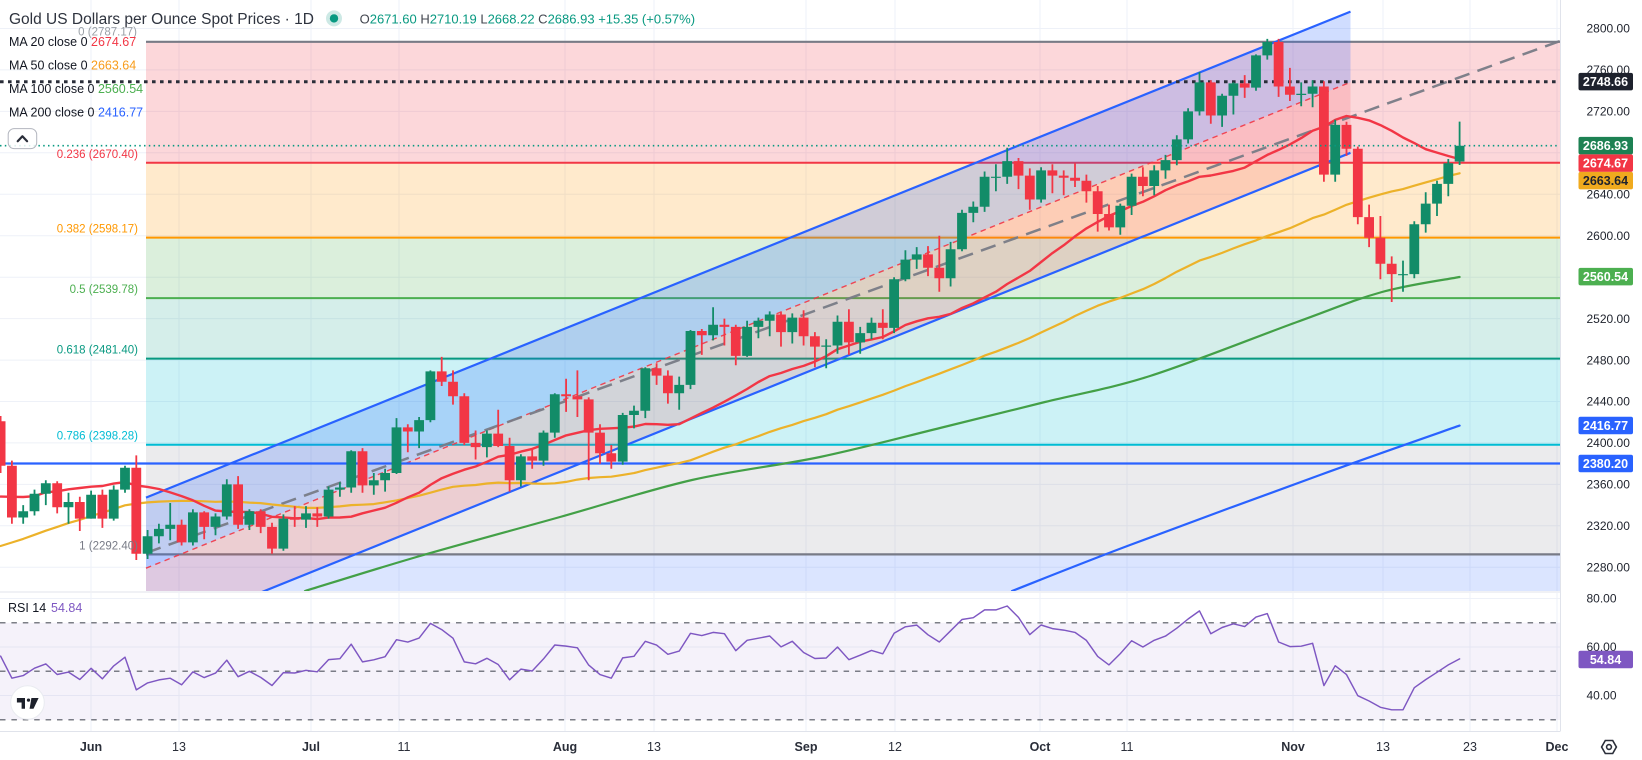 The width and height of the screenshot is (1642, 760). Describe the element at coordinates (806, 747) in the screenshot. I see `svg-text: Sep` at that location.